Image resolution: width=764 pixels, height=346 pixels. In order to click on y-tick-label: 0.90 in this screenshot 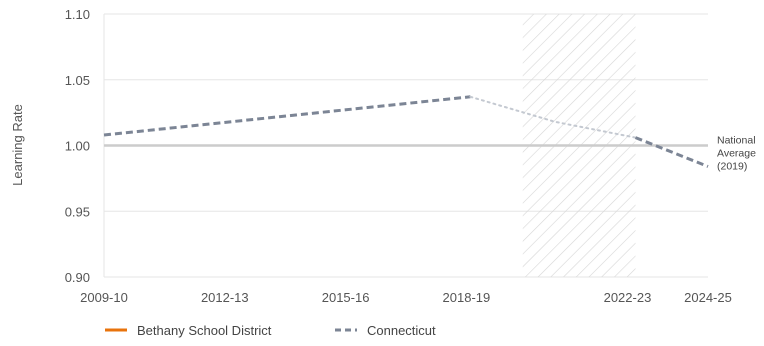, I will do `click(77, 277)`.